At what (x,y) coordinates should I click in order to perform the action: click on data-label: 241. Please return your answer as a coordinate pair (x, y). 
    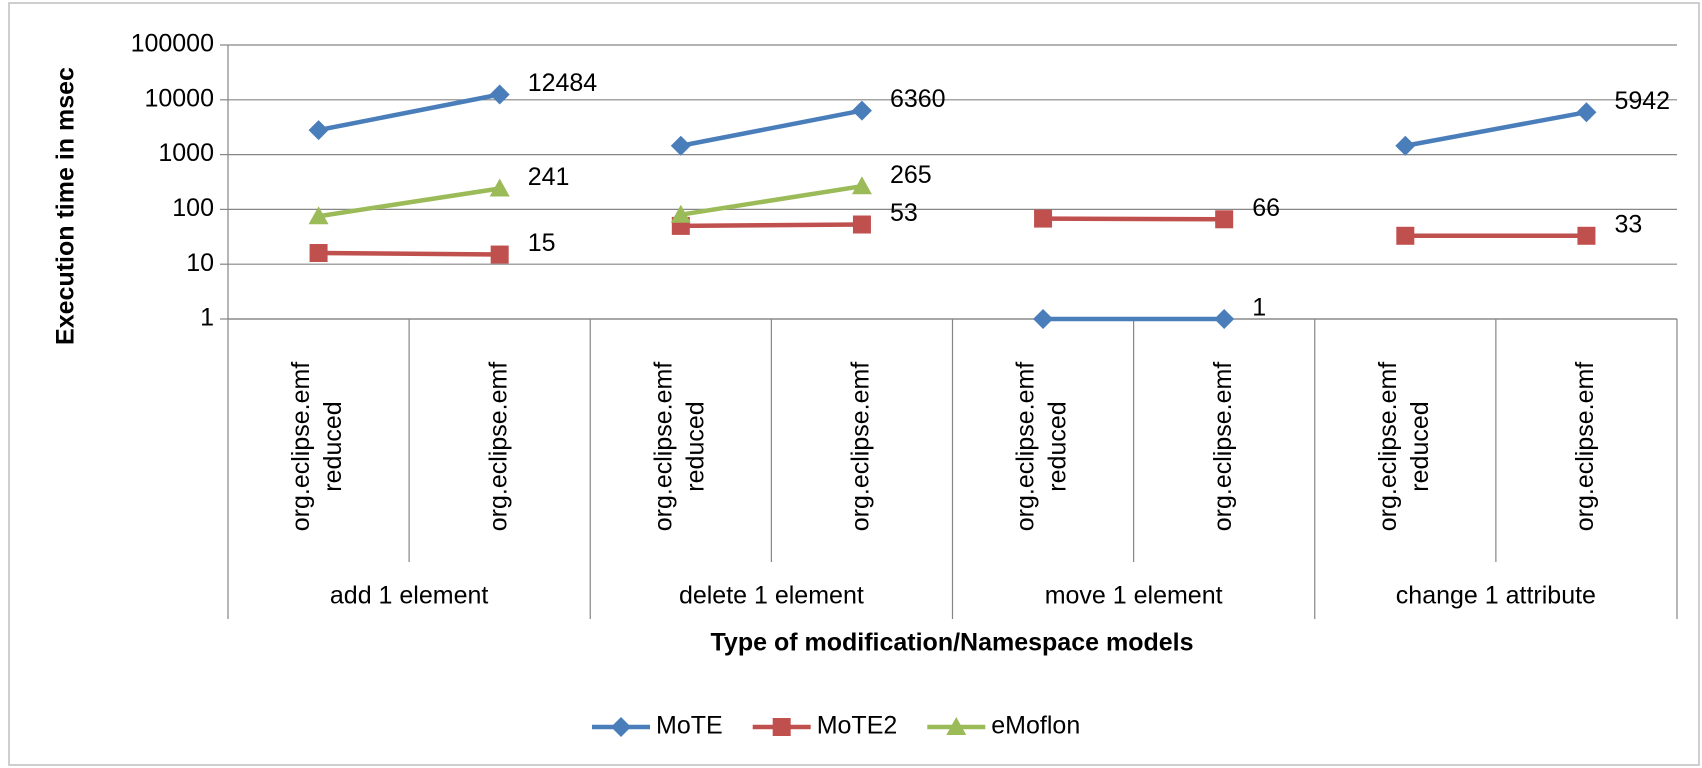
    Looking at the image, I should click on (549, 177).